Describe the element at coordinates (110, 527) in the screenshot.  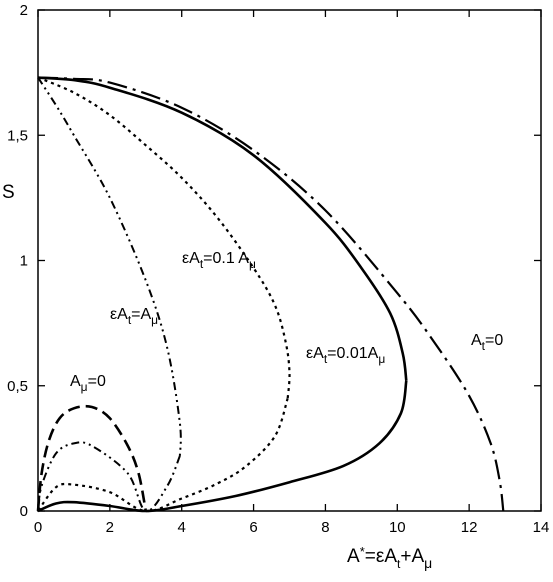
I see `x-tick-label: 2` at that location.